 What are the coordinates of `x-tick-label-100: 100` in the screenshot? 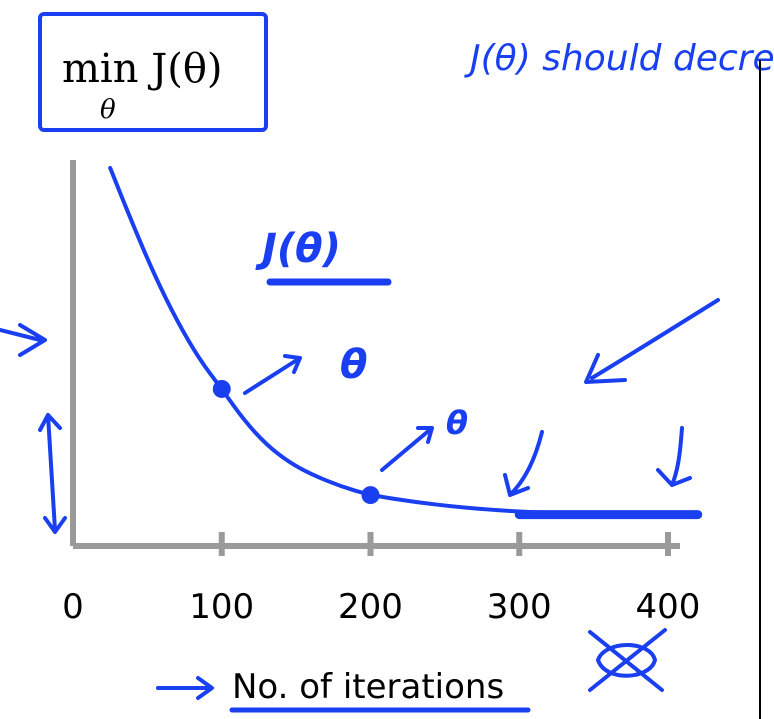 It's located at (221, 607).